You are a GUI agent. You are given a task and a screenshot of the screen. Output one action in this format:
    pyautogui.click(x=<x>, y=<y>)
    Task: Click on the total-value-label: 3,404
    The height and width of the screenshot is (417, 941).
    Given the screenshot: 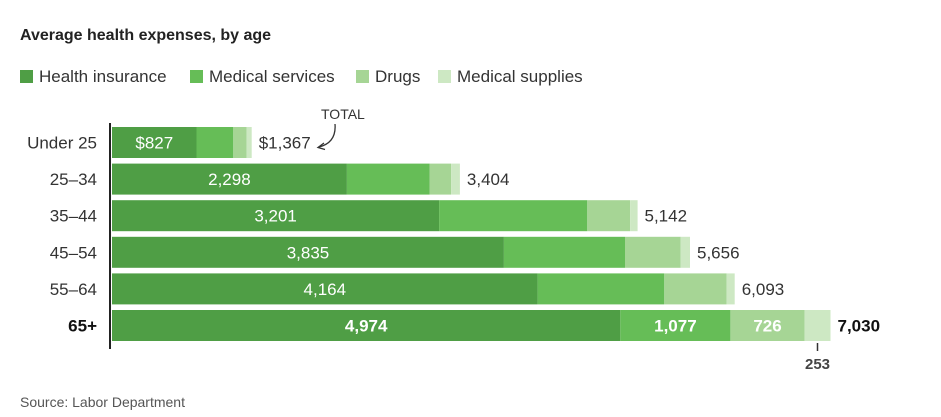 What is the action you would take?
    pyautogui.click(x=488, y=179)
    